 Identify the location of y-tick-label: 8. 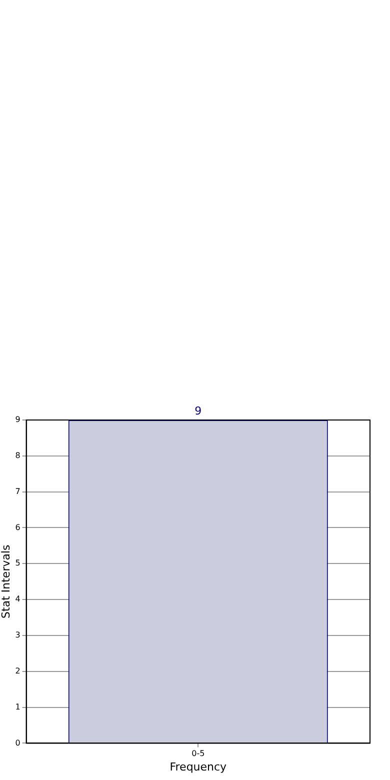
(17, 455).